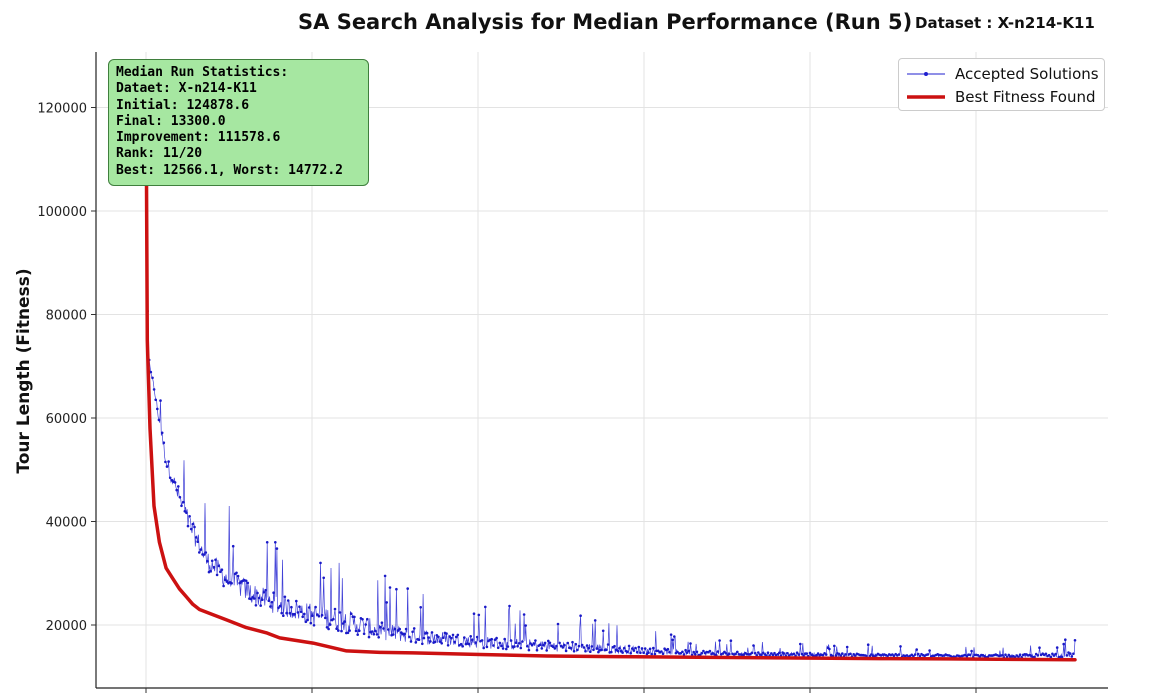  I want to click on stats-line-initial: Initial: 124878.6, so click(183, 105).